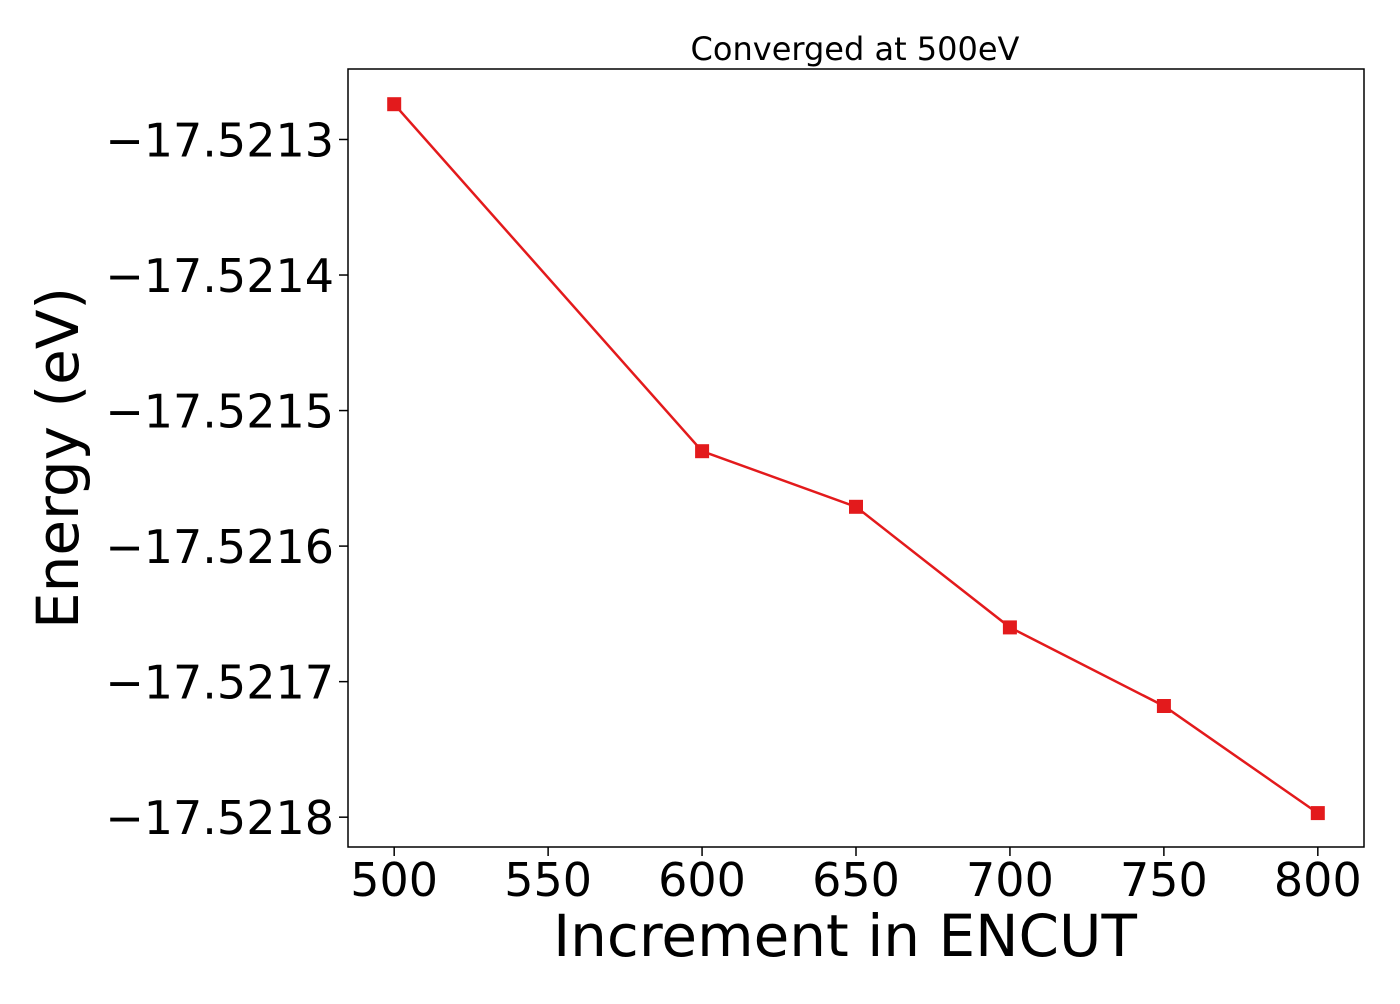 This screenshot has height=1004, width=1400. Describe the element at coordinates (394, 880) in the screenshot. I see `x-tick-label: 500` at that location.